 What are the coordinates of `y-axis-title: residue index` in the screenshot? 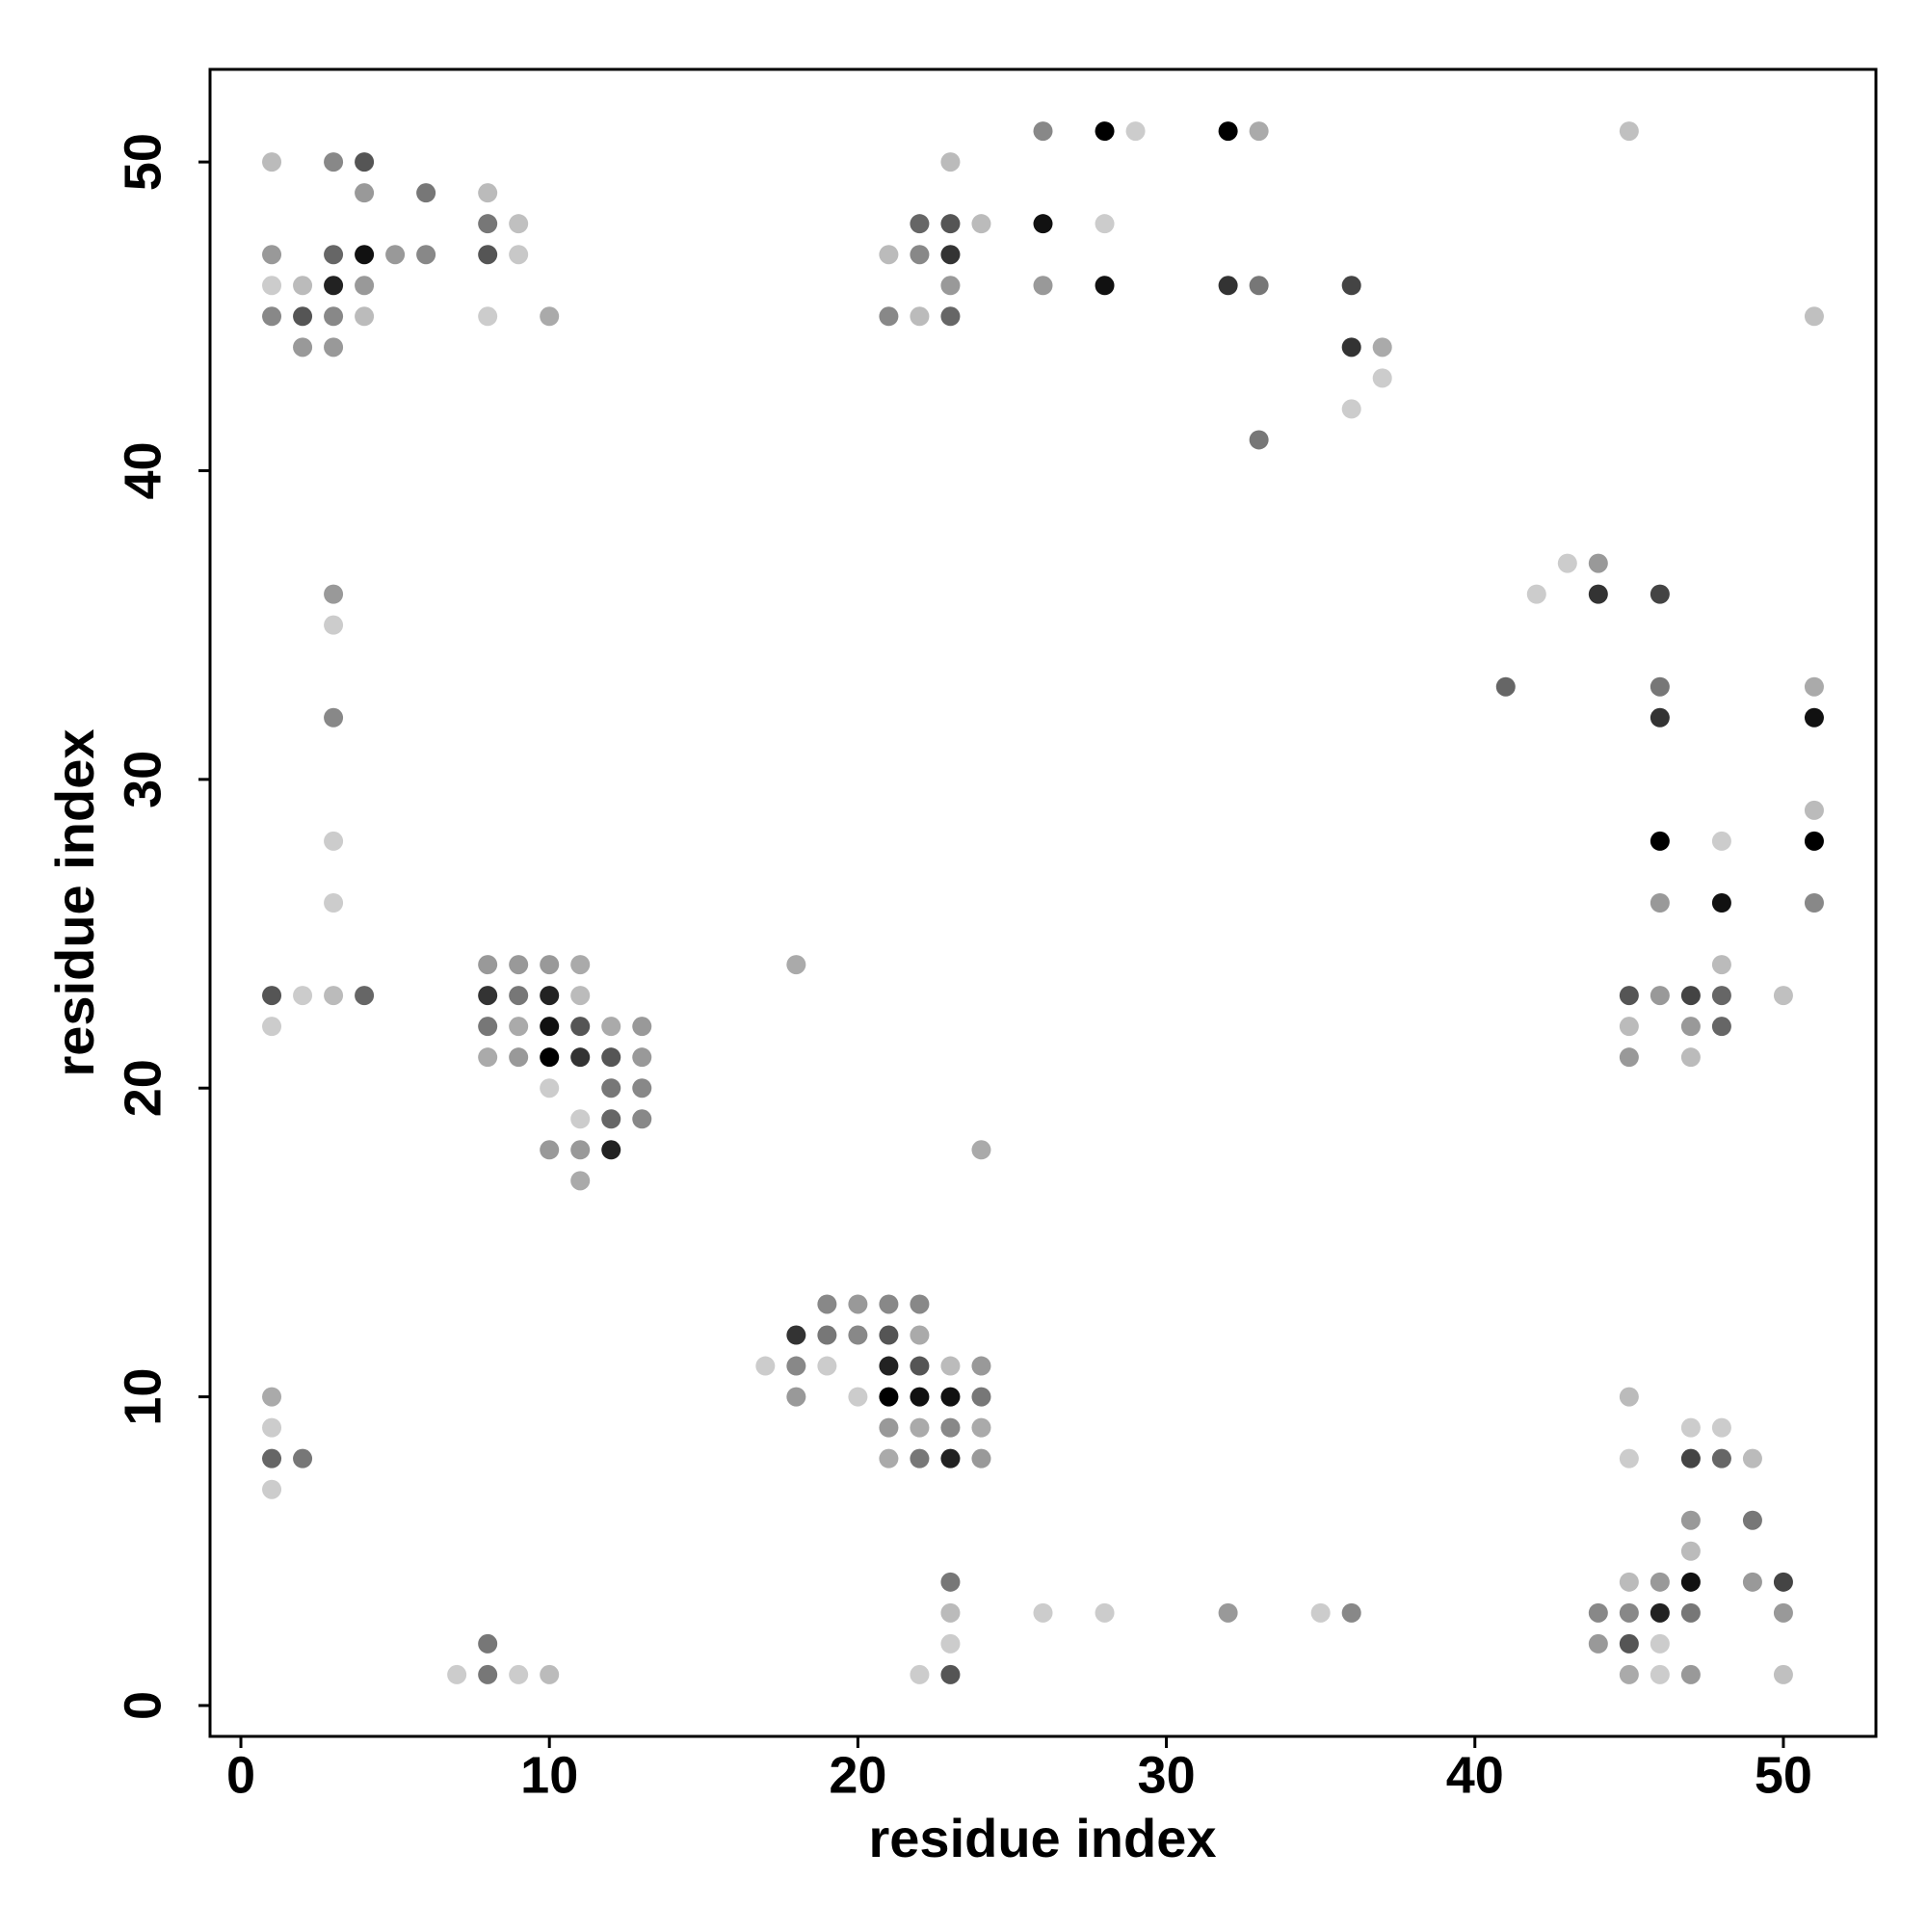 It's located at (74, 902).